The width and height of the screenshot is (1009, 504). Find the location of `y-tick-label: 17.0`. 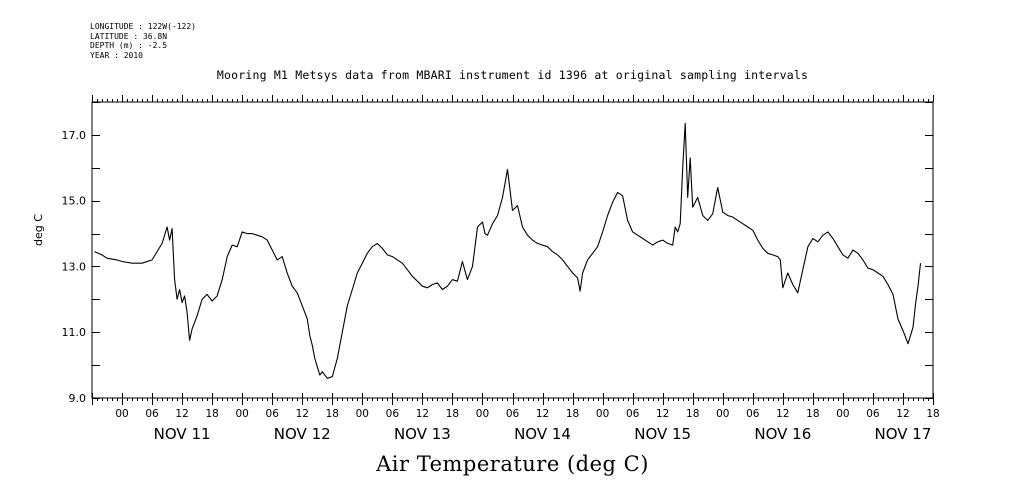

y-tick-label: 17.0 is located at coordinates (74, 135).